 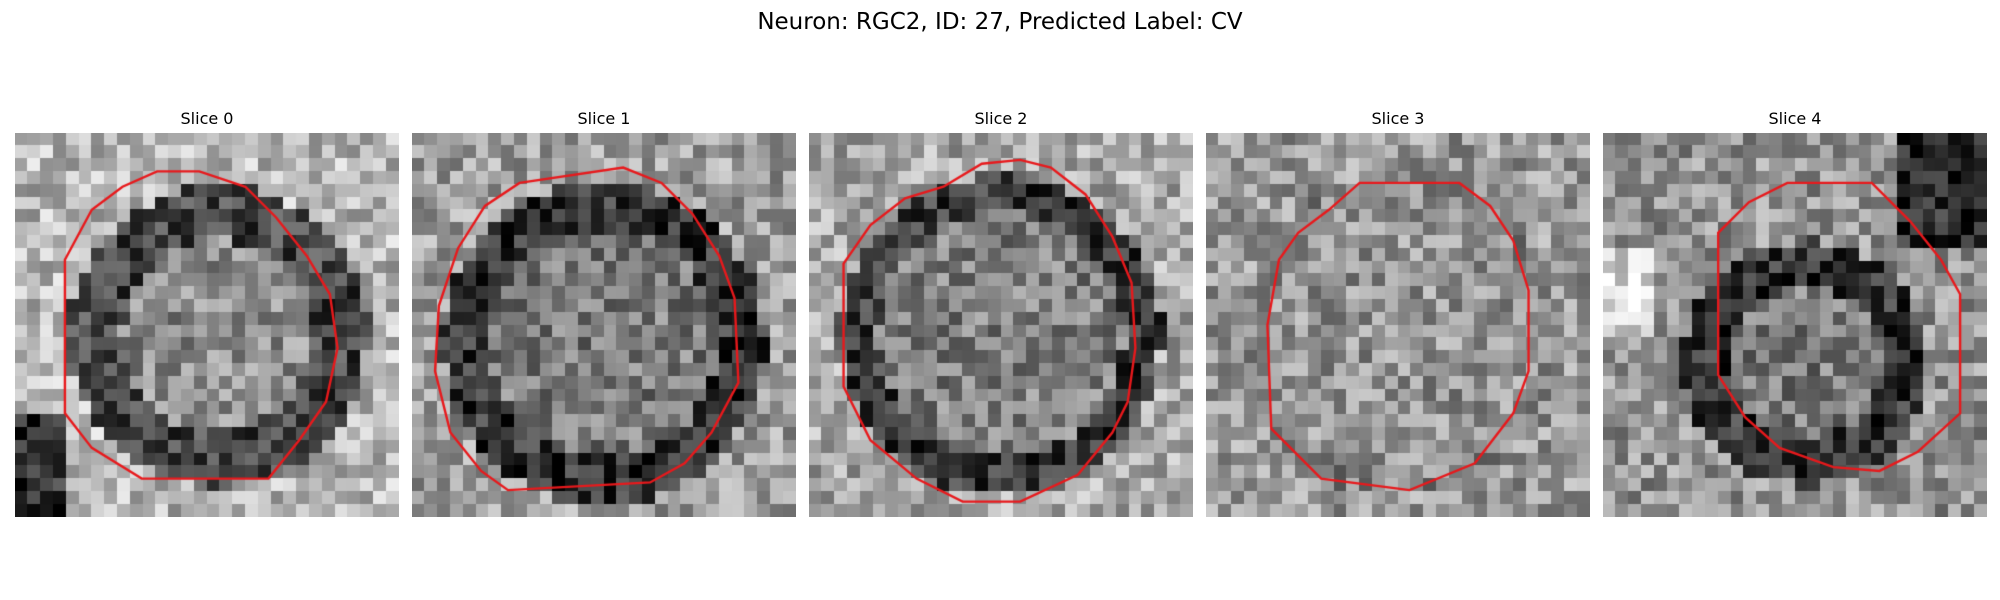 I want to click on slice-panel-1: Slice 1, so click(x=604, y=312).